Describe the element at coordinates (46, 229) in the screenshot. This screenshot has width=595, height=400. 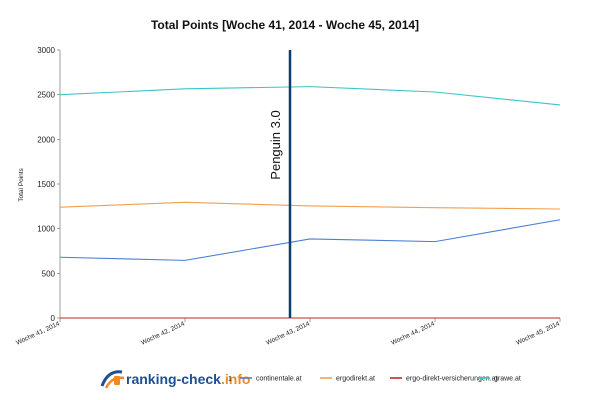
I see `y-tick-label: 1000` at that location.